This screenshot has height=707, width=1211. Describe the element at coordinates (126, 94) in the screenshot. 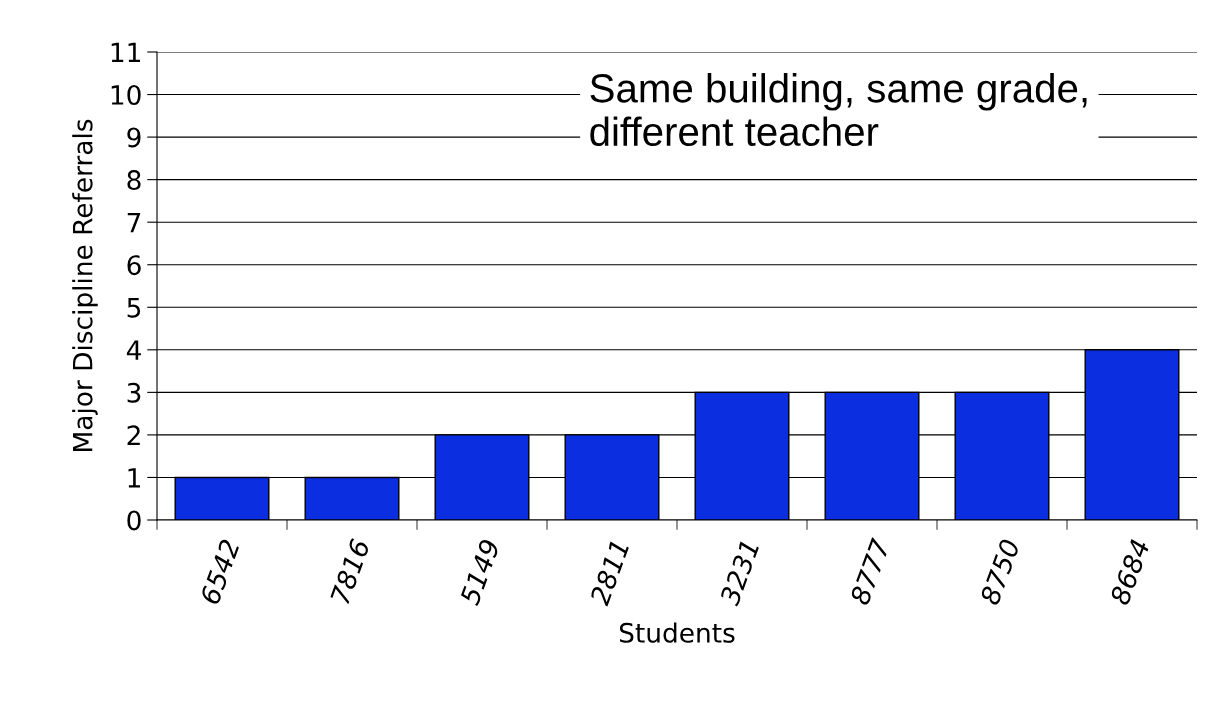

I see `y-tick-label: 10` at that location.